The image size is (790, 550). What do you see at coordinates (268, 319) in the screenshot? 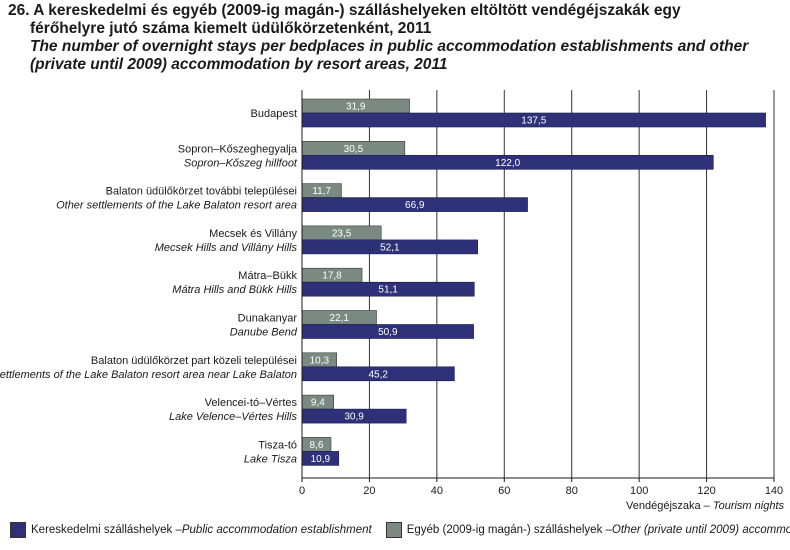
I see `category-label-hu-5: Dunakanyar` at bounding box center [268, 319].